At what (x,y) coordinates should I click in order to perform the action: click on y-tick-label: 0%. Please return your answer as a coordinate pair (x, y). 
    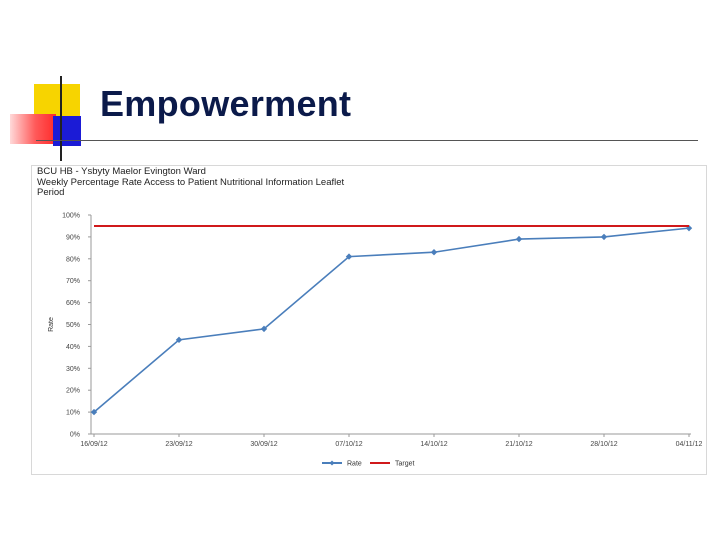
    Looking at the image, I should click on (75, 435).